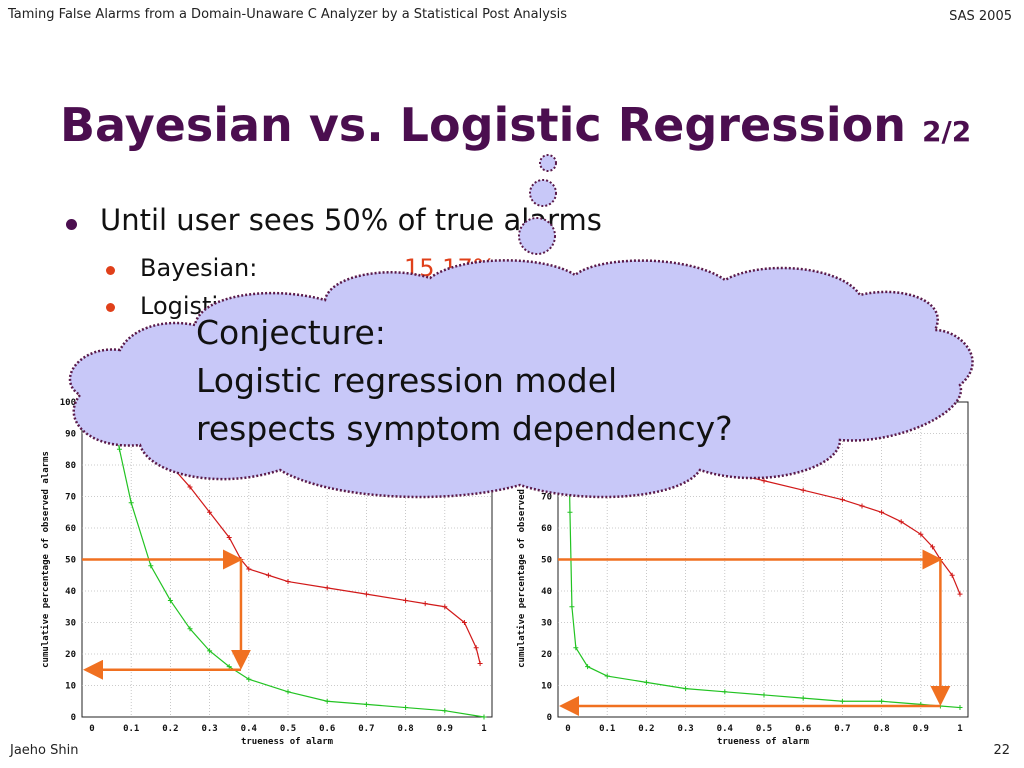 The height and width of the screenshot is (768, 1024). Describe the element at coordinates (70, 561) in the screenshot. I see `y-tick-label: 50` at that location.